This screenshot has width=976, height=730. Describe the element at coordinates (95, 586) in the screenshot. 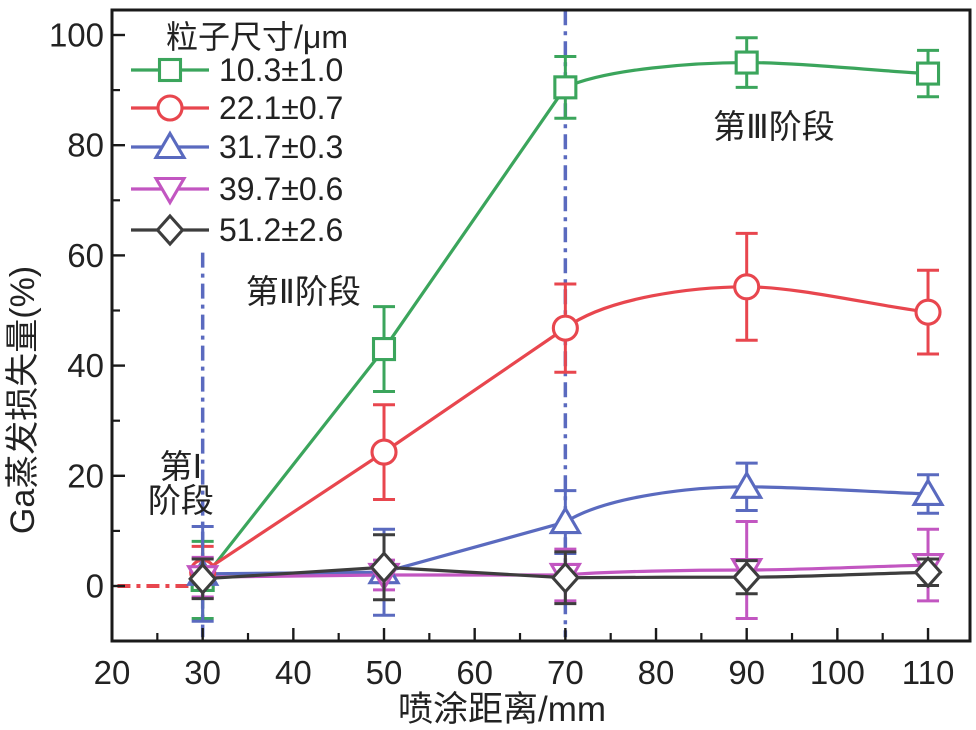

I see `y-tick-label: 0` at that location.